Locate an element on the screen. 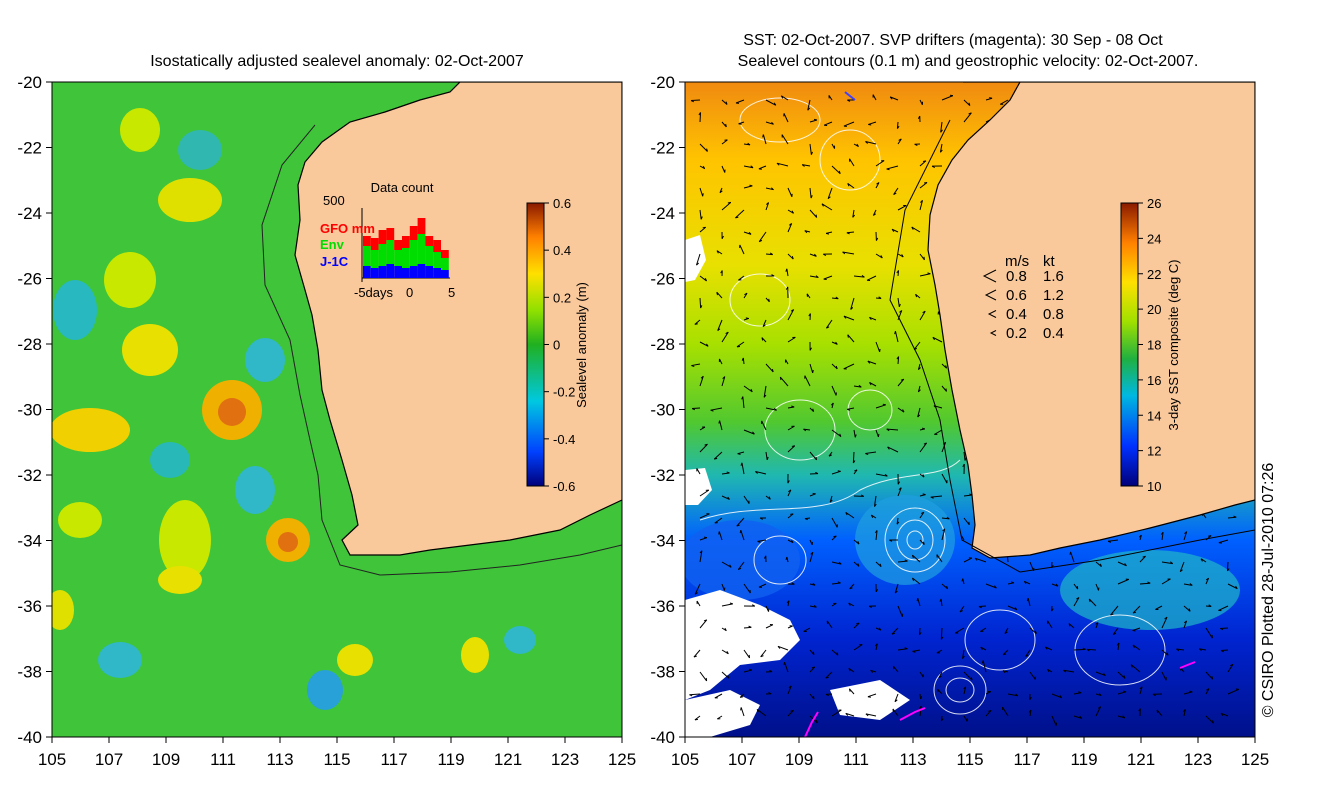  velocity-legend-ms: 0.6 is located at coordinates (1016, 295).